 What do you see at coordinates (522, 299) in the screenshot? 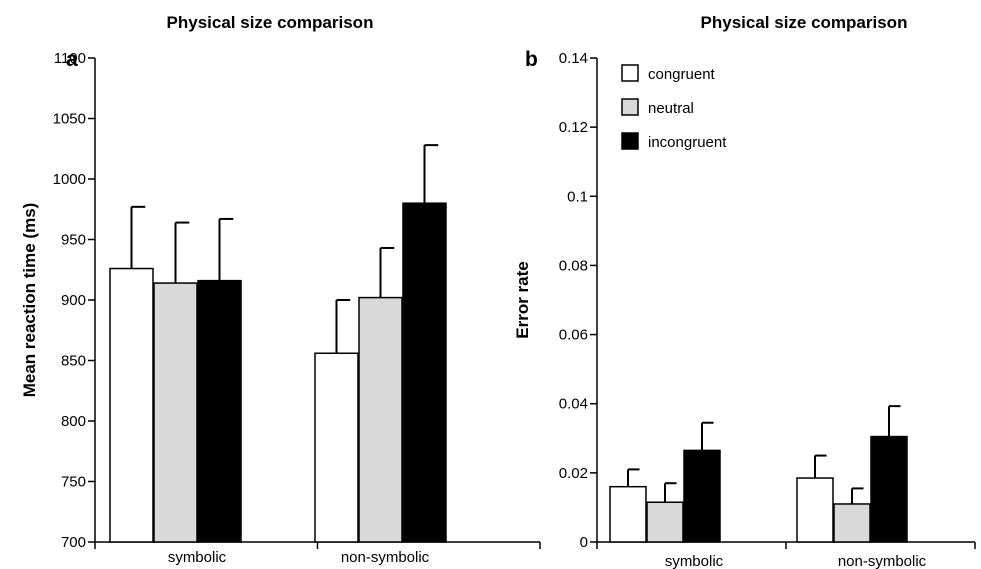
I see `y-axis-label: Error rate` at bounding box center [522, 299].